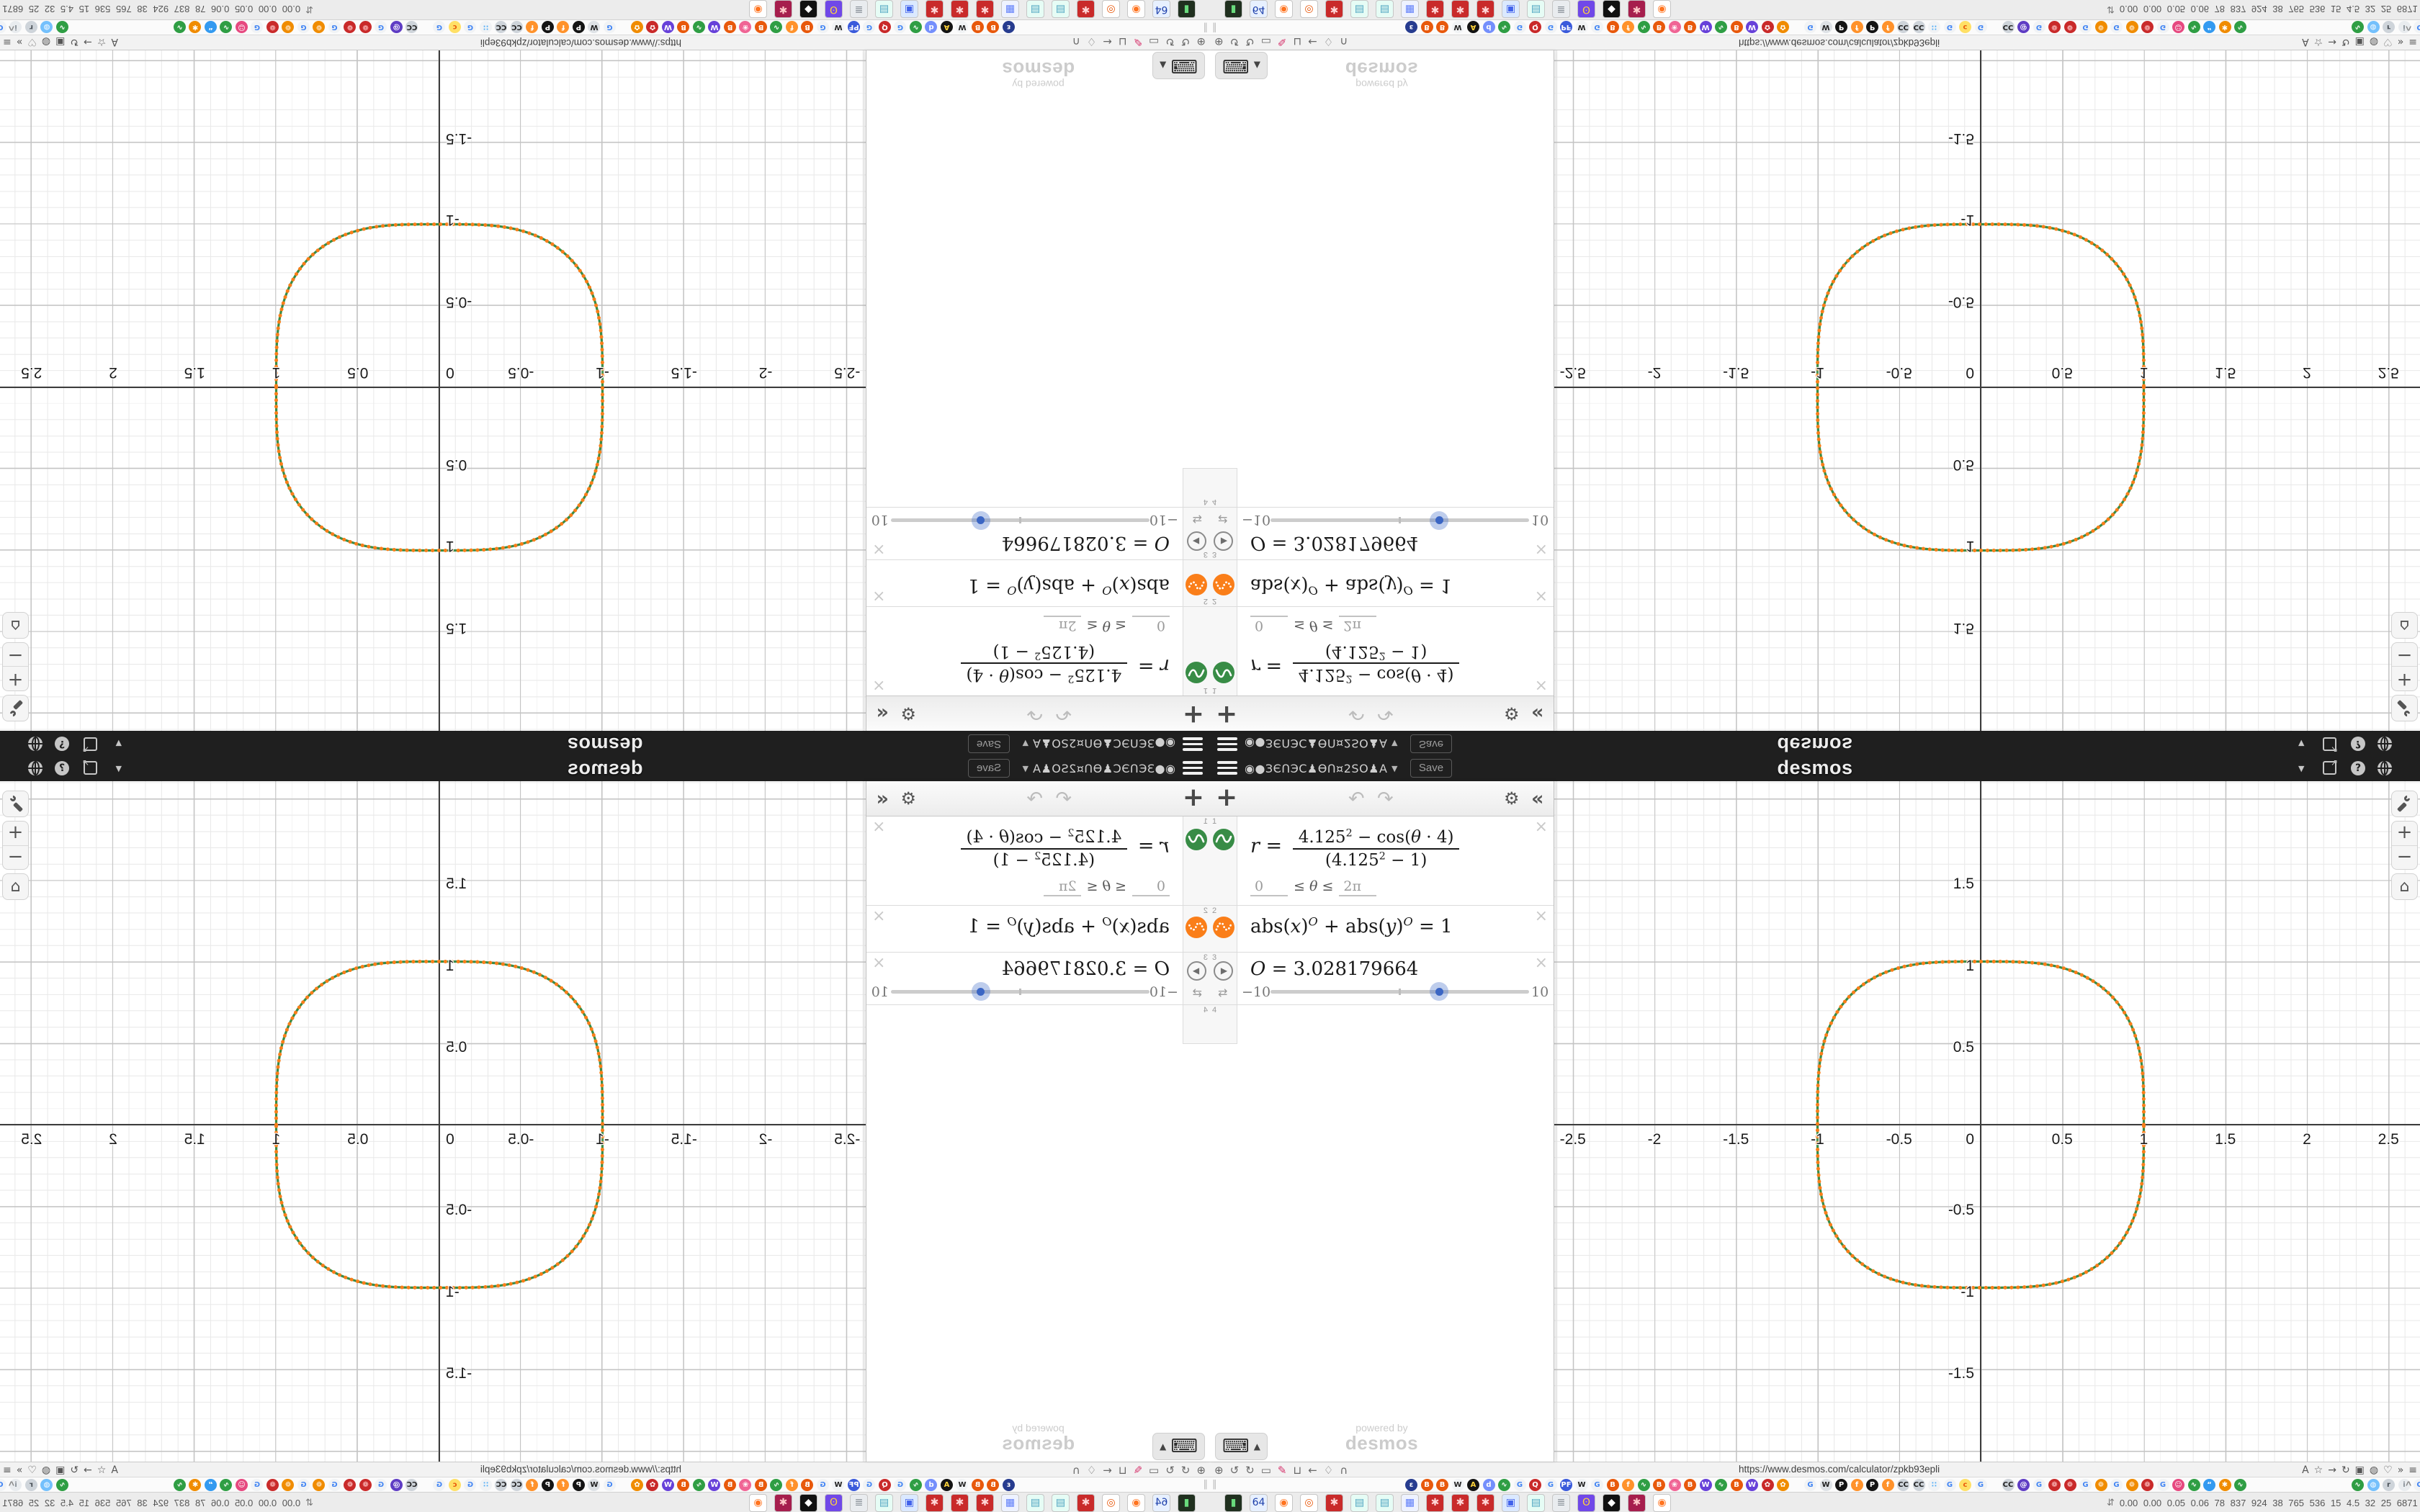 The image size is (2420, 1512). I want to click on bookmark-favicon: A, so click(947, 1484).